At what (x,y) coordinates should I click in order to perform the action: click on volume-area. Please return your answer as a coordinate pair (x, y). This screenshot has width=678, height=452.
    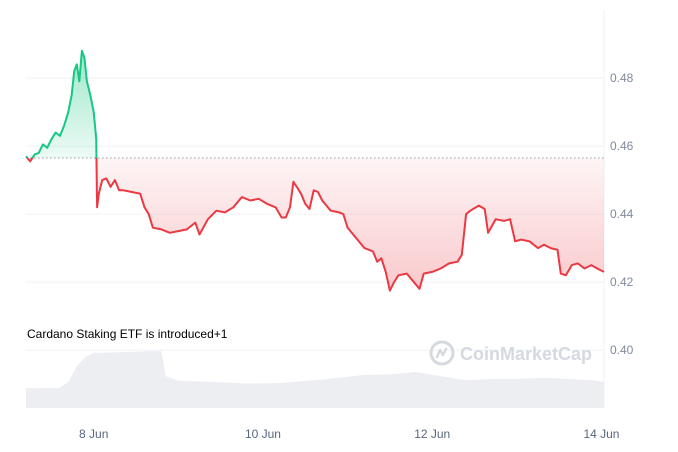
    Looking at the image, I should click on (315, 379).